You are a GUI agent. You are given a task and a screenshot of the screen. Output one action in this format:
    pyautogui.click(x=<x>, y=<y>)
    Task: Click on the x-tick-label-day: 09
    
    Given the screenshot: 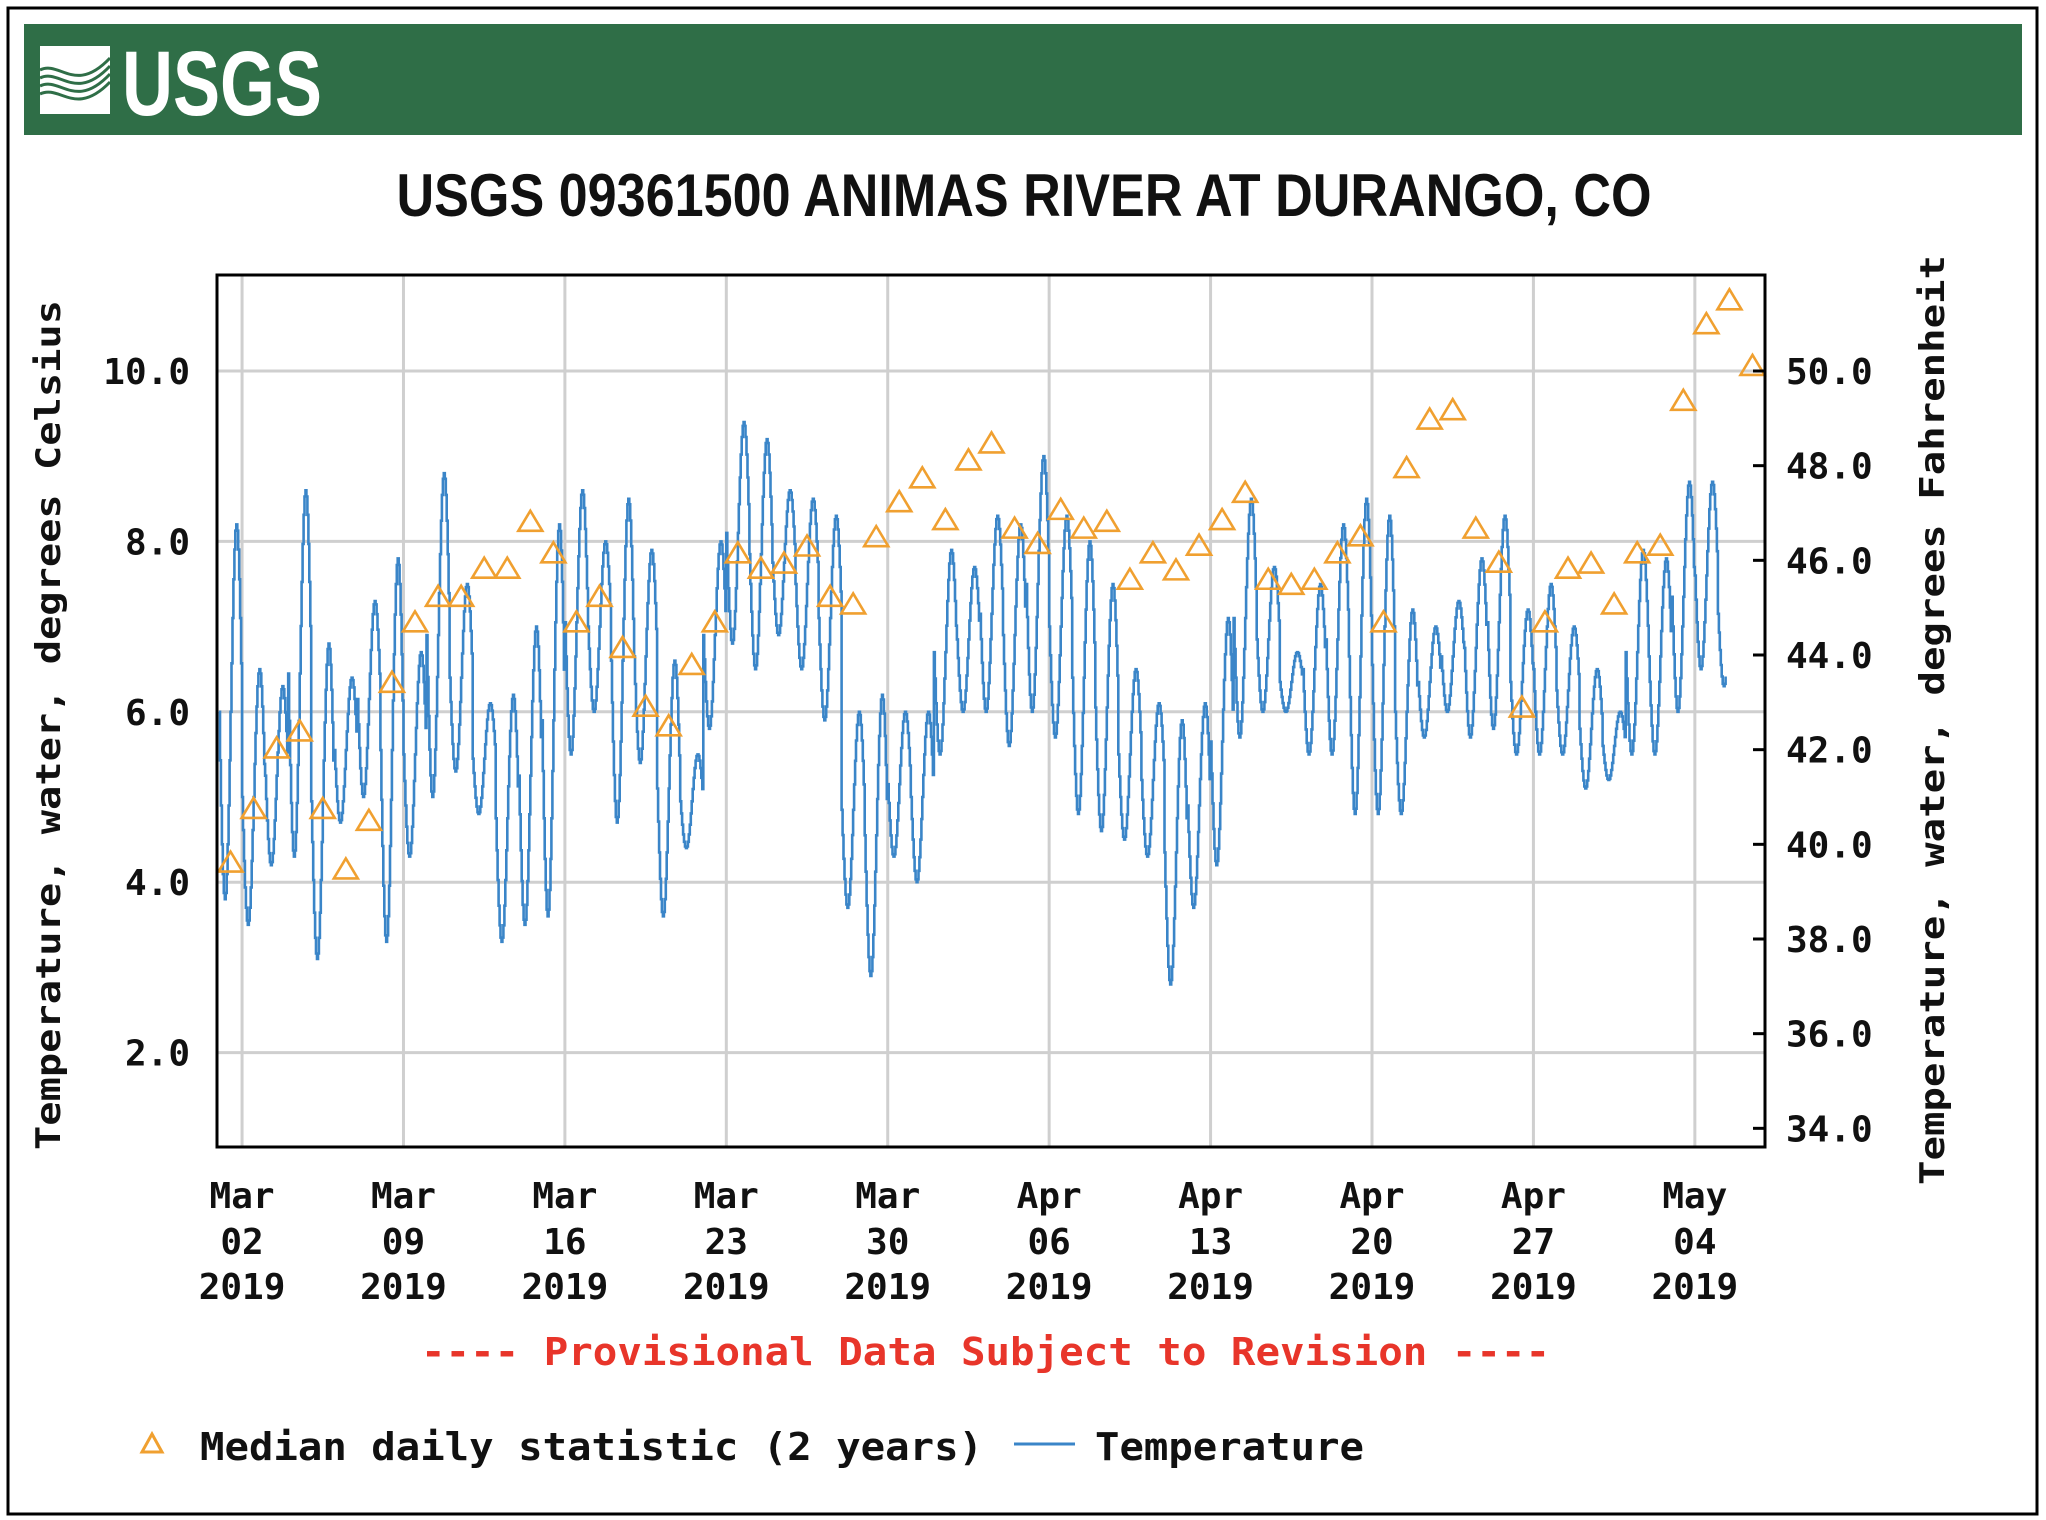 What is the action you would take?
    pyautogui.click(x=403, y=1242)
    